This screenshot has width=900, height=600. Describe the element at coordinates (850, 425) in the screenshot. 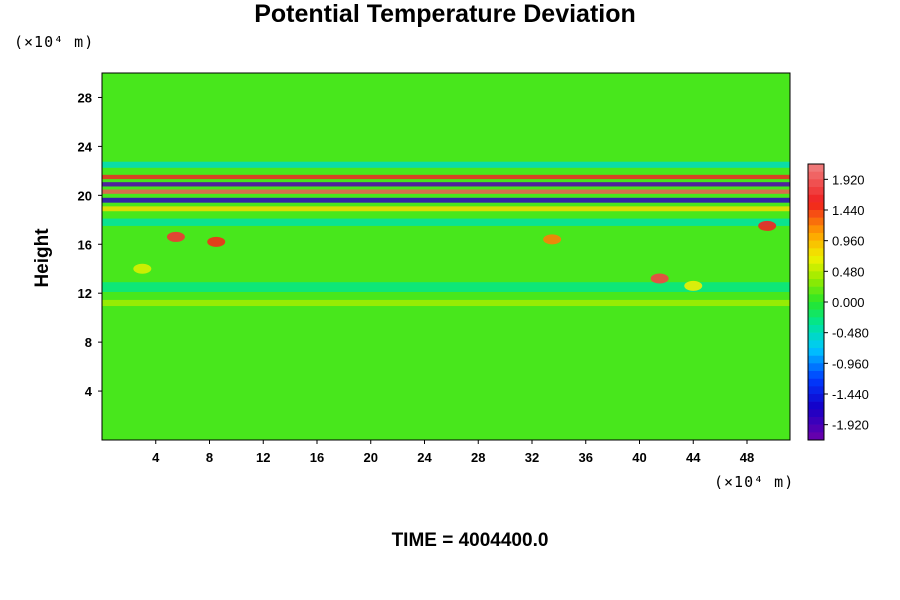

I see `colorbar-tick-label: -1.920` at that location.